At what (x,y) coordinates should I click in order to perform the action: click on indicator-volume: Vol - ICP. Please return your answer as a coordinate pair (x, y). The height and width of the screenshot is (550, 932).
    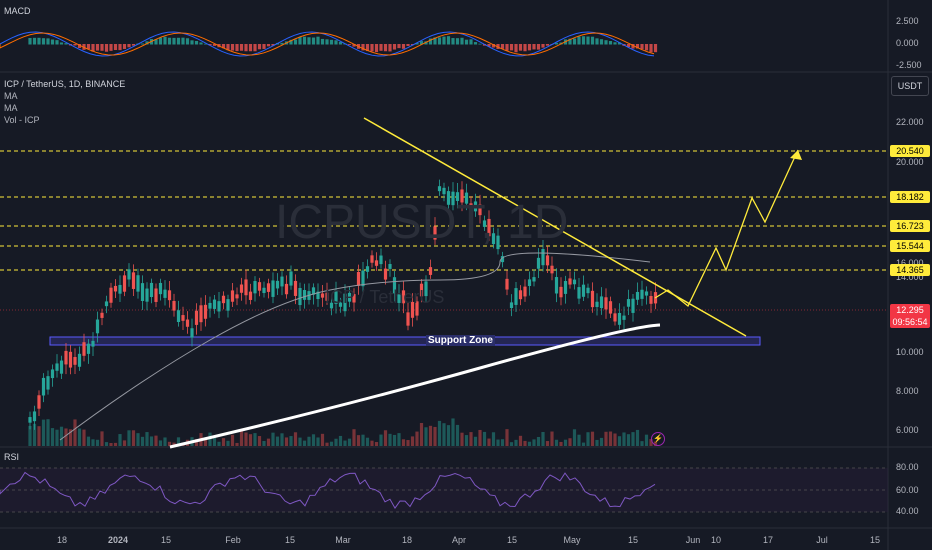
    Looking at the image, I should click on (22, 120).